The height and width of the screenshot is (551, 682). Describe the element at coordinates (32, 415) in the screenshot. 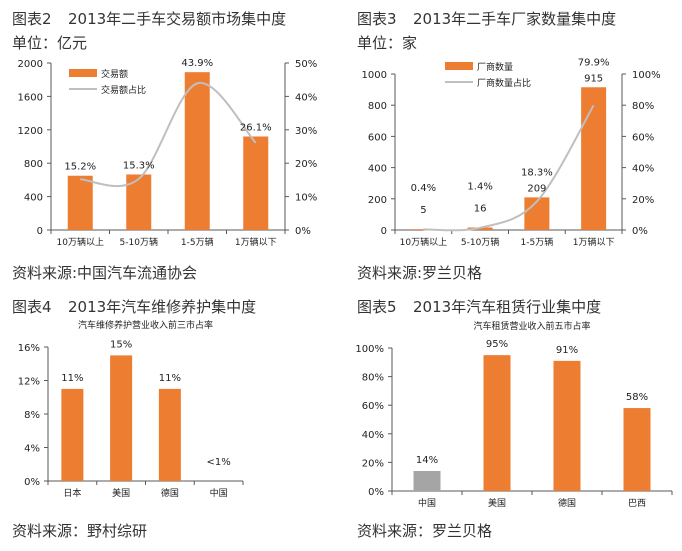

I see `y-tick-label: 8%` at that location.